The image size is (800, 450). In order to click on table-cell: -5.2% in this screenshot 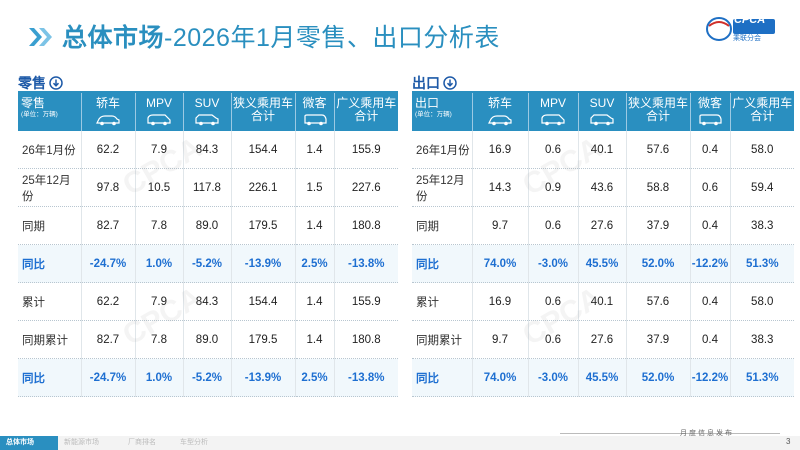, I will do `click(206, 263)`.